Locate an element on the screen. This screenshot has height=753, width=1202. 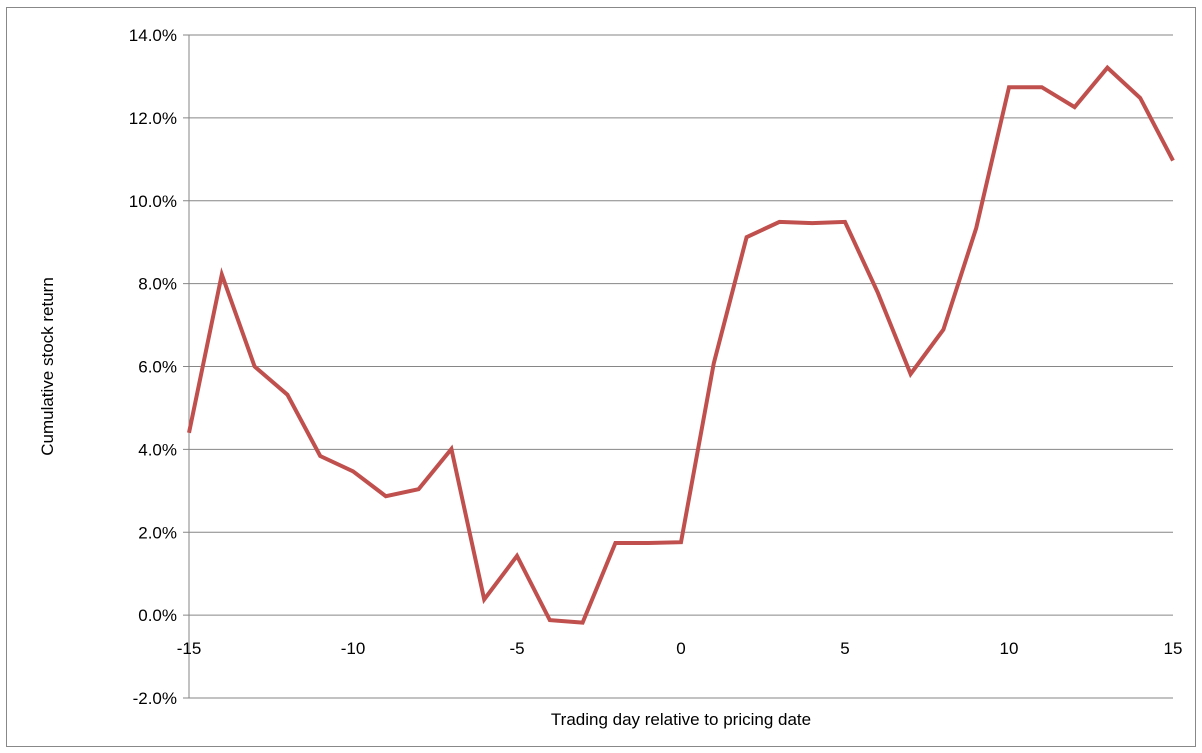
y-tick-label: 2.0% is located at coordinates (157, 532).